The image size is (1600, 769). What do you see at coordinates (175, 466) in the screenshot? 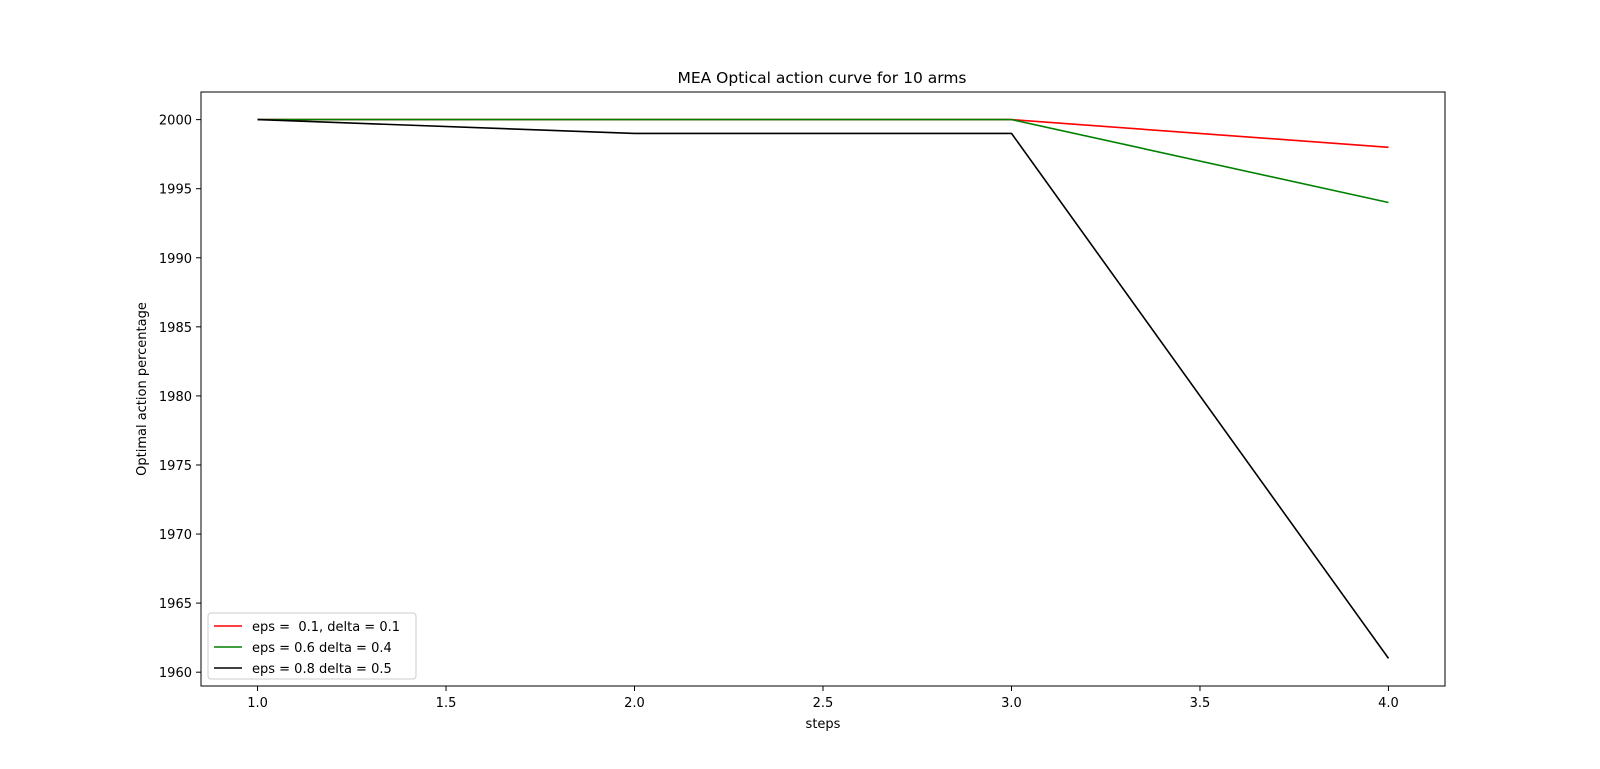
I see `y-tick-label: 1975` at bounding box center [175, 466].